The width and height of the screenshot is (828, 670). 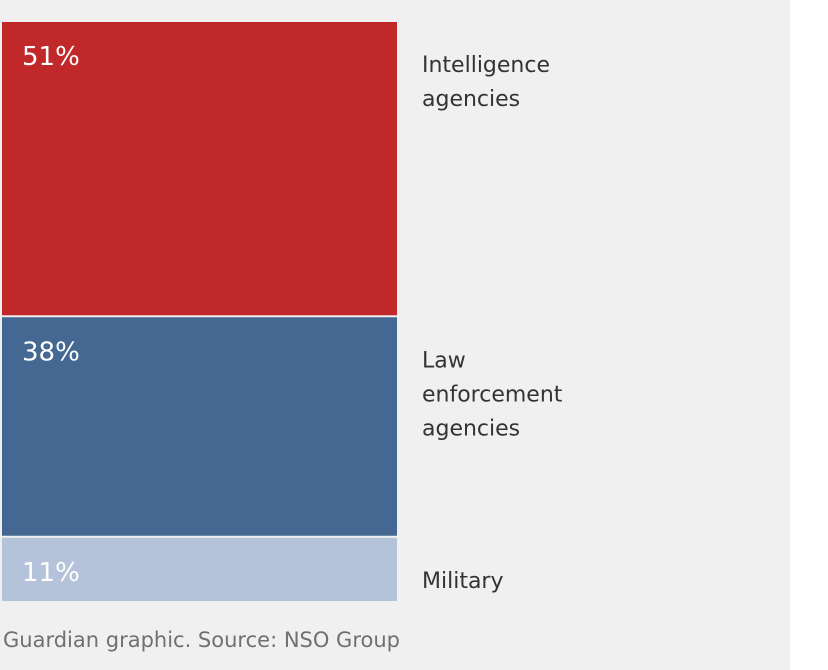 I want to click on category-label-military: Military, so click(x=463, y=581).